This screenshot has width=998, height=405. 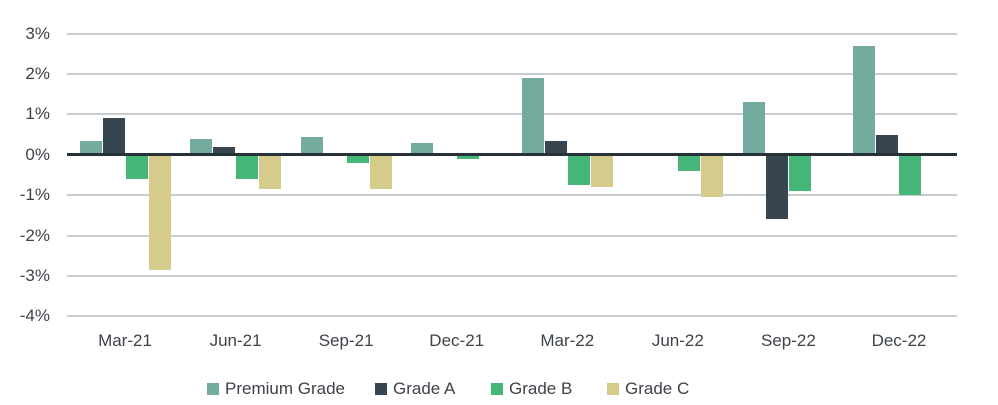 I want to click on y-axis-tick-label: 3%, so click(x=37, y=33).